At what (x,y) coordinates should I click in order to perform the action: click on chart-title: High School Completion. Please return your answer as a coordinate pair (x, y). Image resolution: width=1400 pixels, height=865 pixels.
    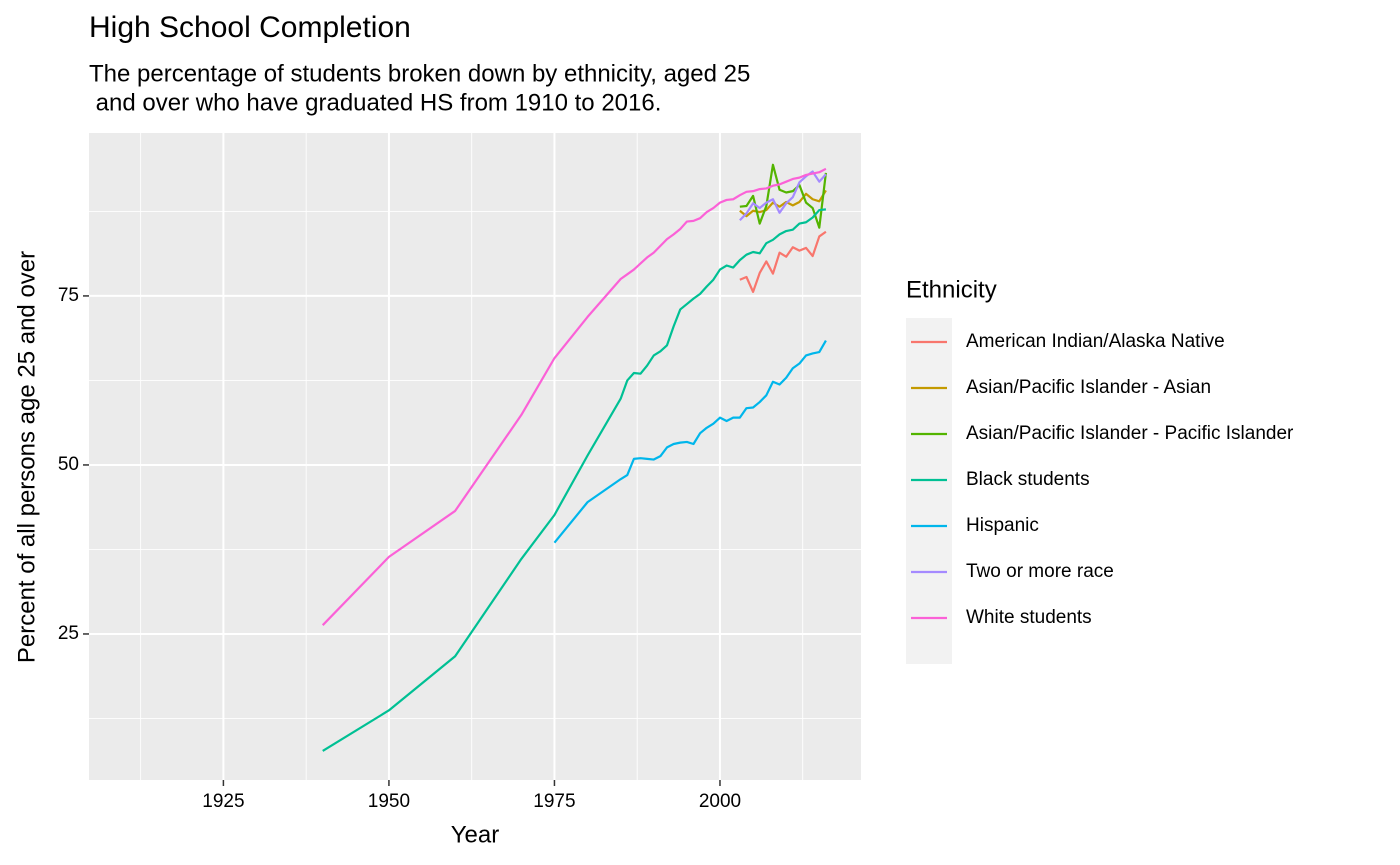
    Looking at the image, I should click on (250, 27).